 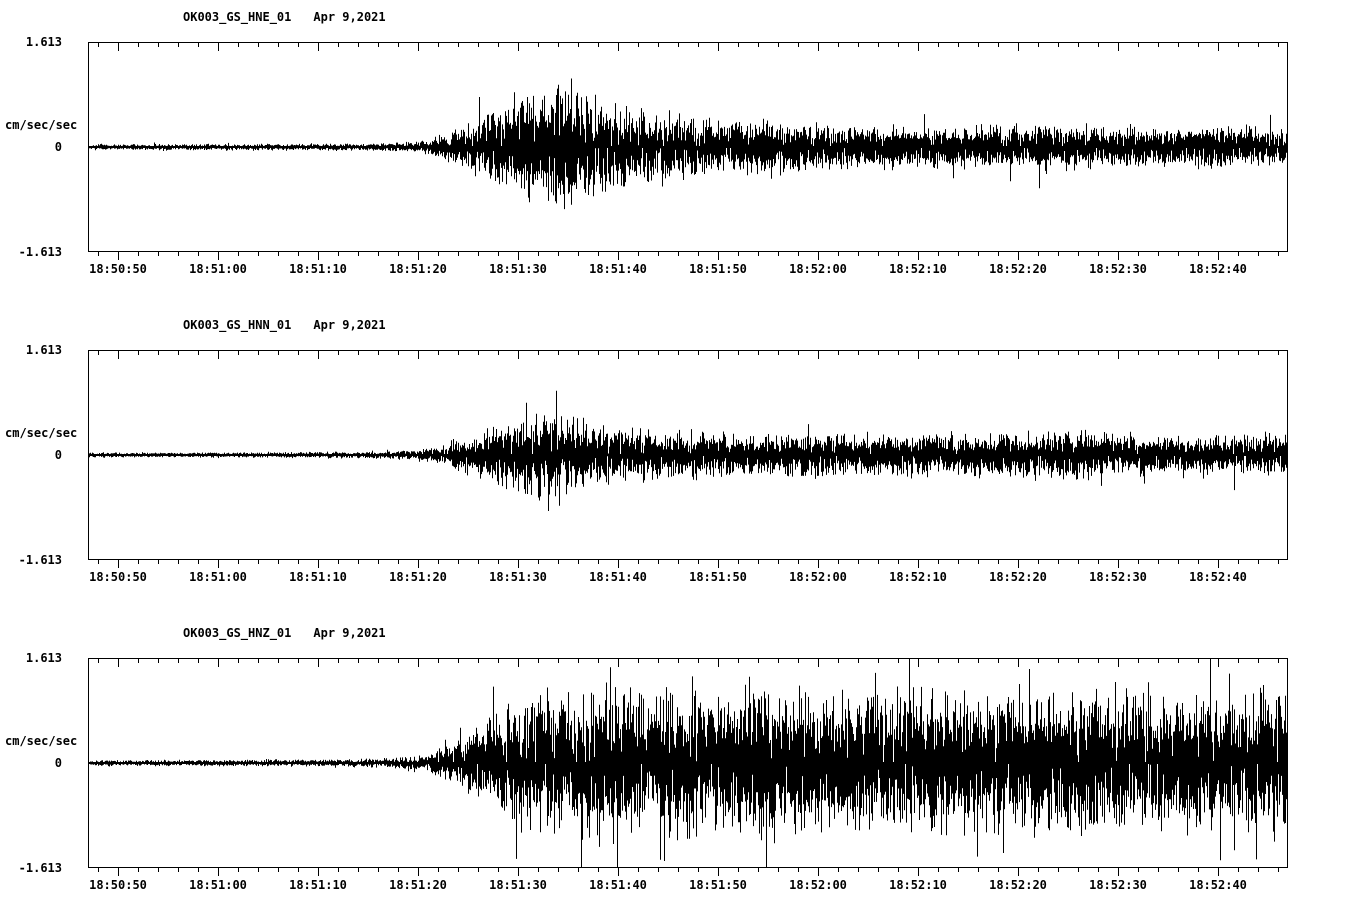 What do you see at coordinates (237, 633) in the screenshot?
I see `channel-title: OK003_GS_HNZ_01` at bounding box center [237, 633].